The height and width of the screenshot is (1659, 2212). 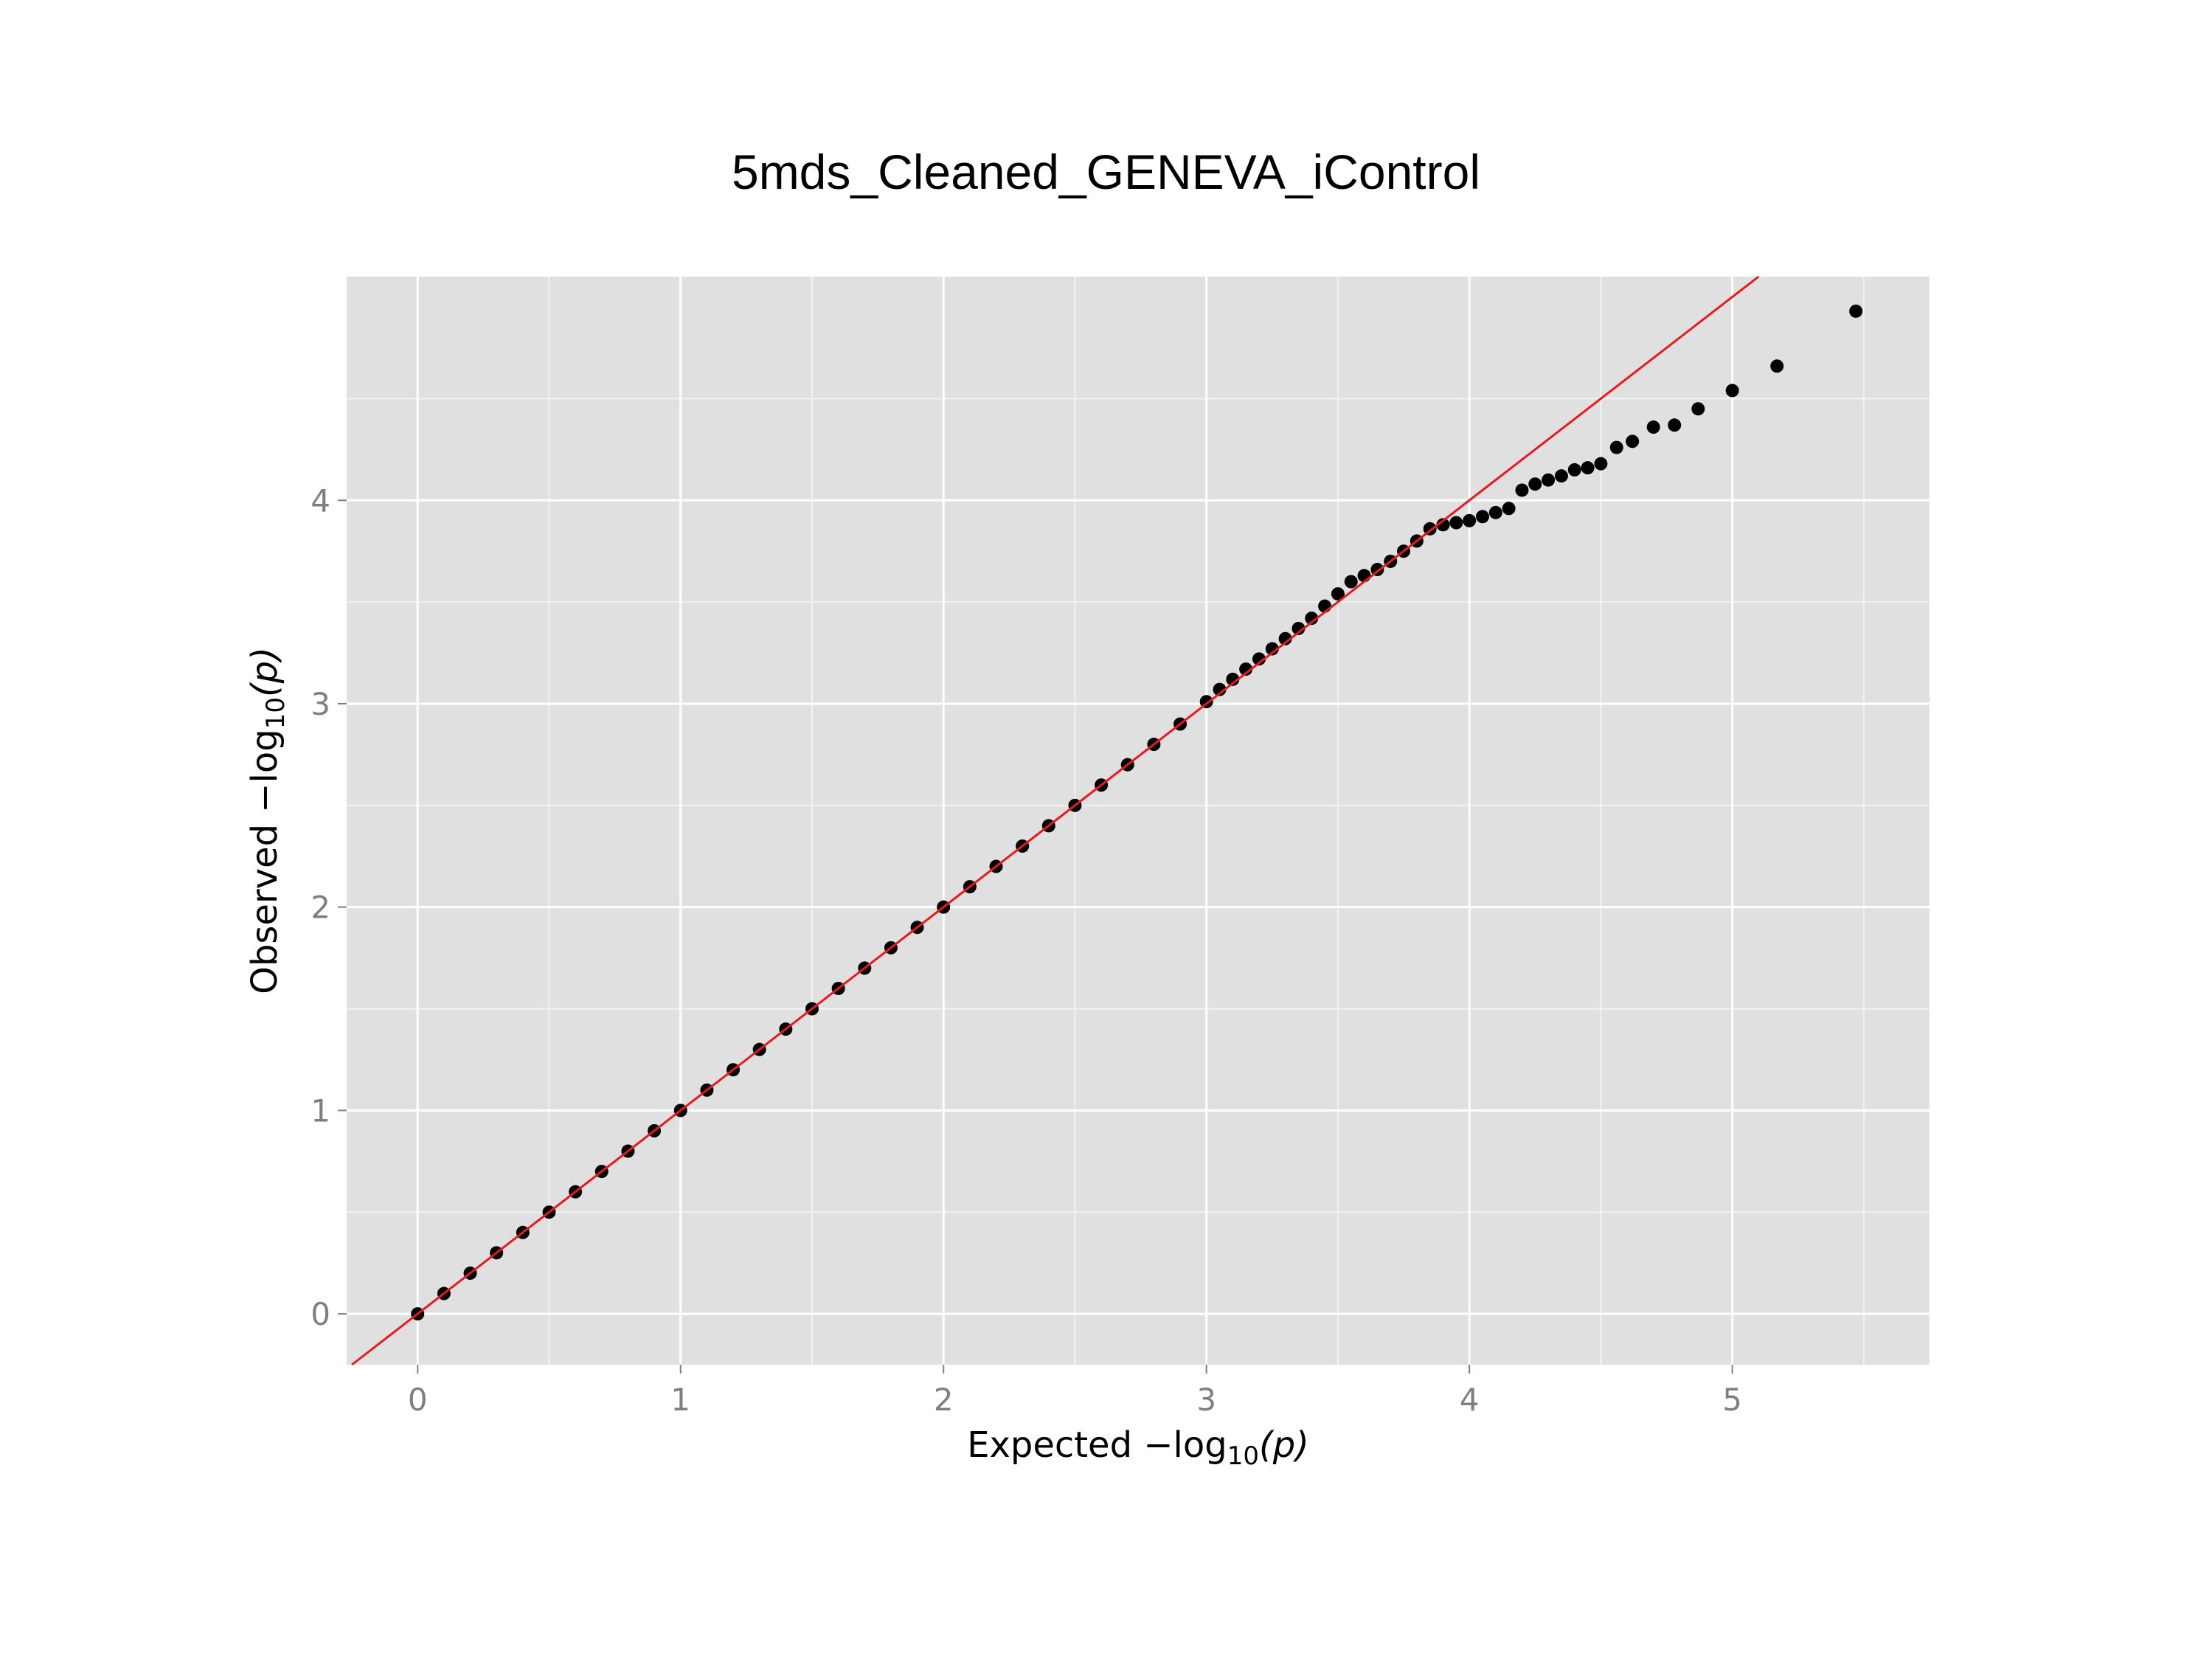 What do you see at coordinates (1106, 172) in the screenshot?
I see `chart-title: 5mds_Cleaned_GENEVA_iControl` at bounding box center [1106, 172].